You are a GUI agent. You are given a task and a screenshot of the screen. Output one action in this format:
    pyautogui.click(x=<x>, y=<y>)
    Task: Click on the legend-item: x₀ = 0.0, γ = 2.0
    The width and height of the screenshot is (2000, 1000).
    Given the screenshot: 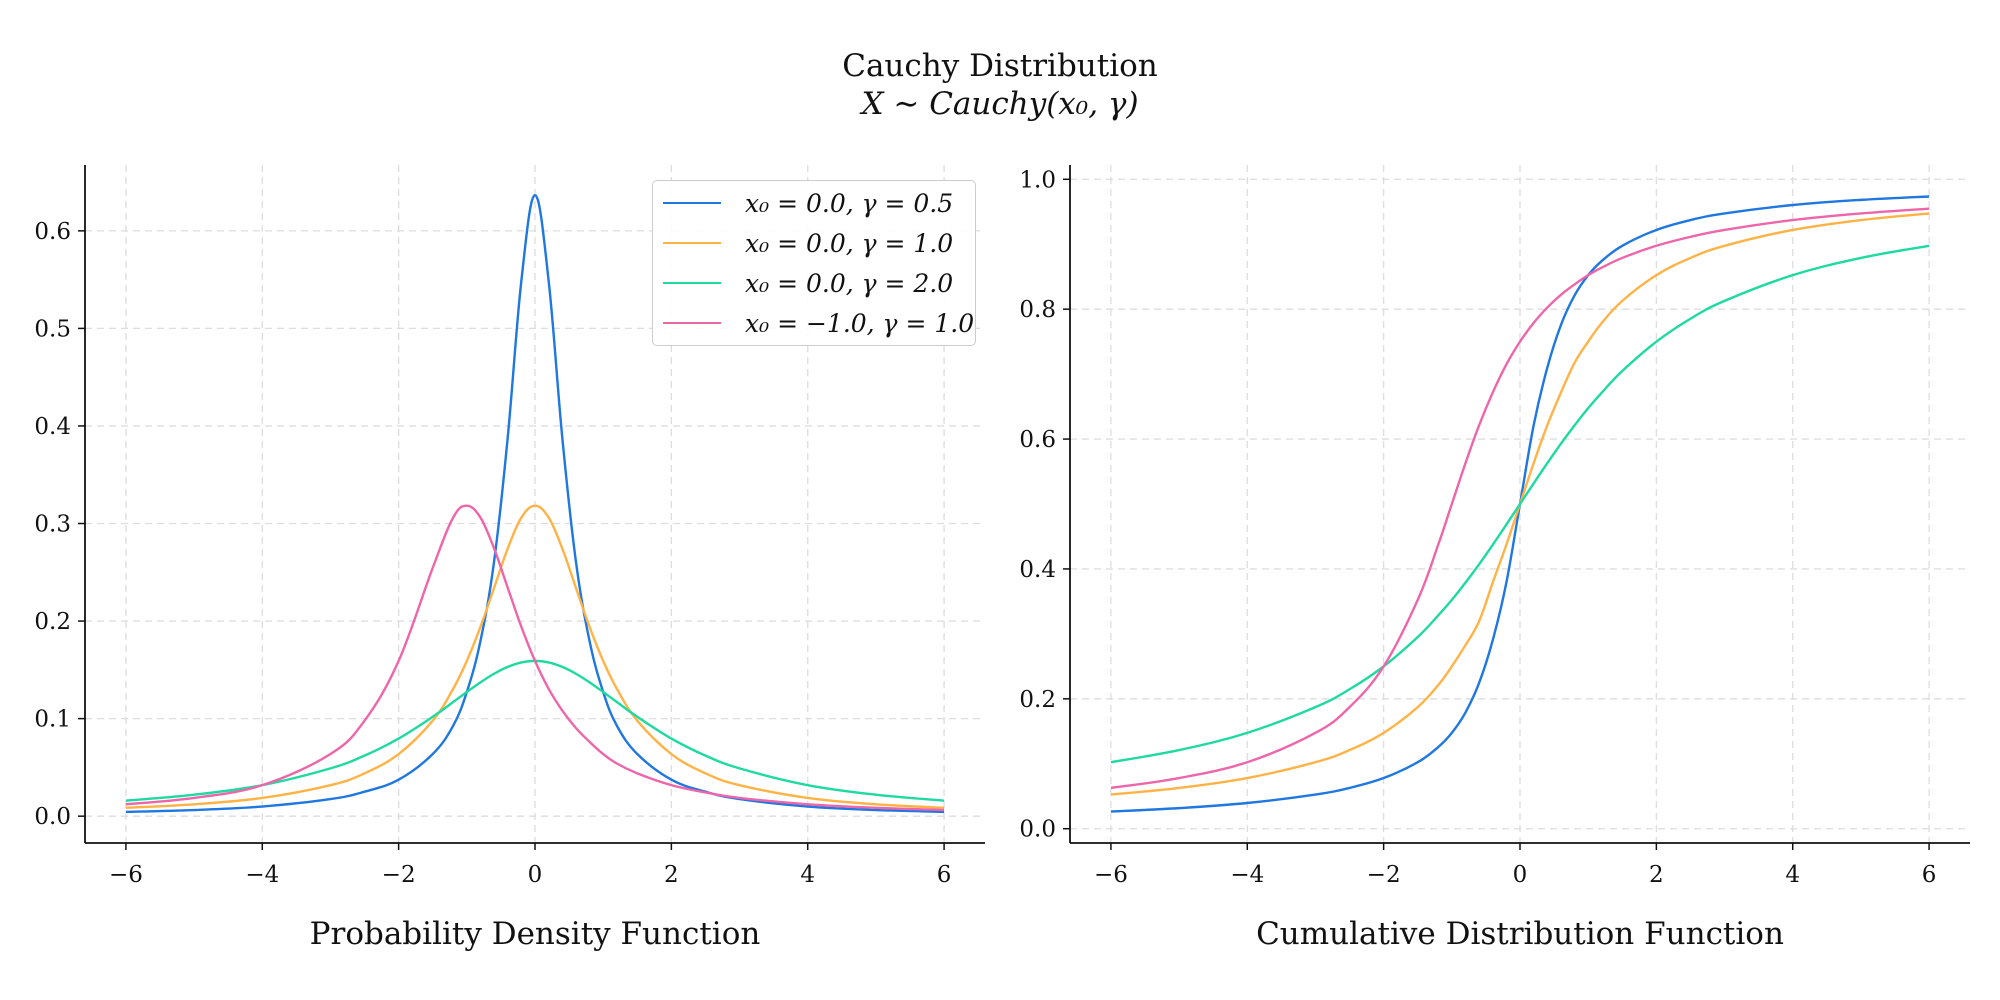 What is the action you would take?
    pyautogui.click(x=803, y=283)
    